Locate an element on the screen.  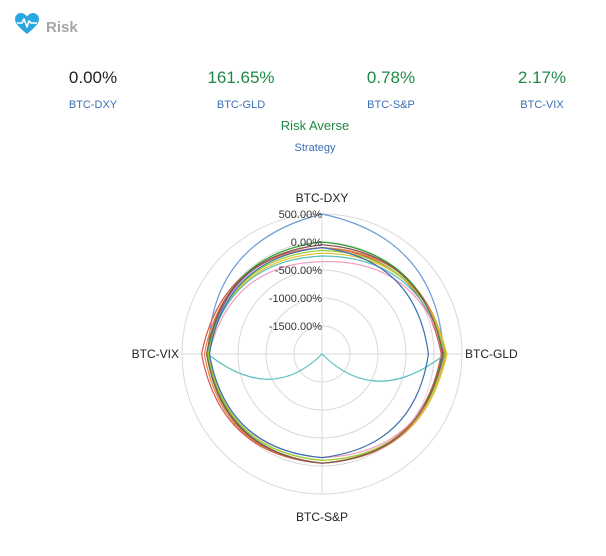
metric-label: BTC-GLD is located at coordinates (241, 105).